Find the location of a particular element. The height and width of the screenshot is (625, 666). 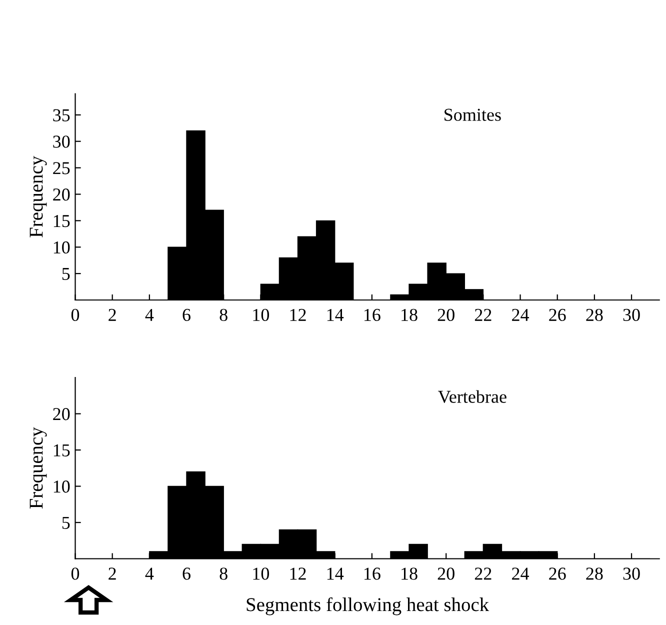

y-tick-label: 30 is located at coordinates (61, 142).